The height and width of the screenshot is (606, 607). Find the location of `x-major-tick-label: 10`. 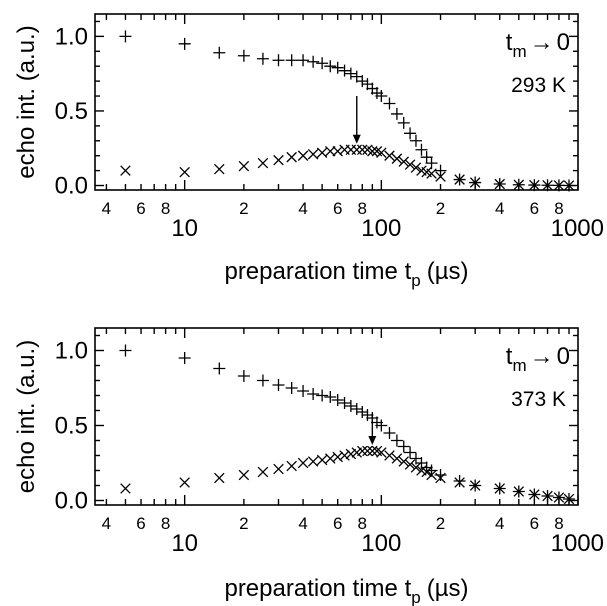

x-major-tick-label: 10 is located at coordinates (184, 228).